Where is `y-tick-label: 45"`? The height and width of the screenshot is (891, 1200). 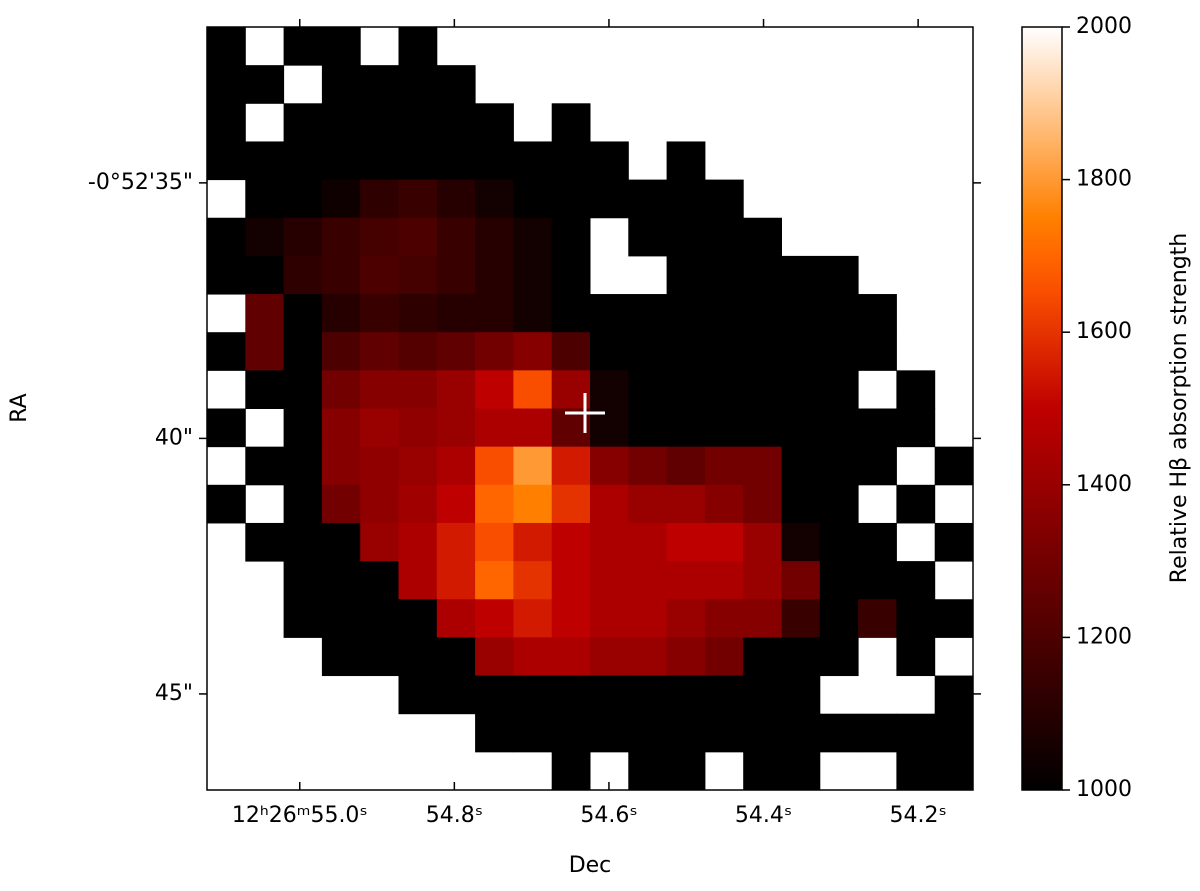
y-tick-label: 45" is located at coordinates (174, 693).